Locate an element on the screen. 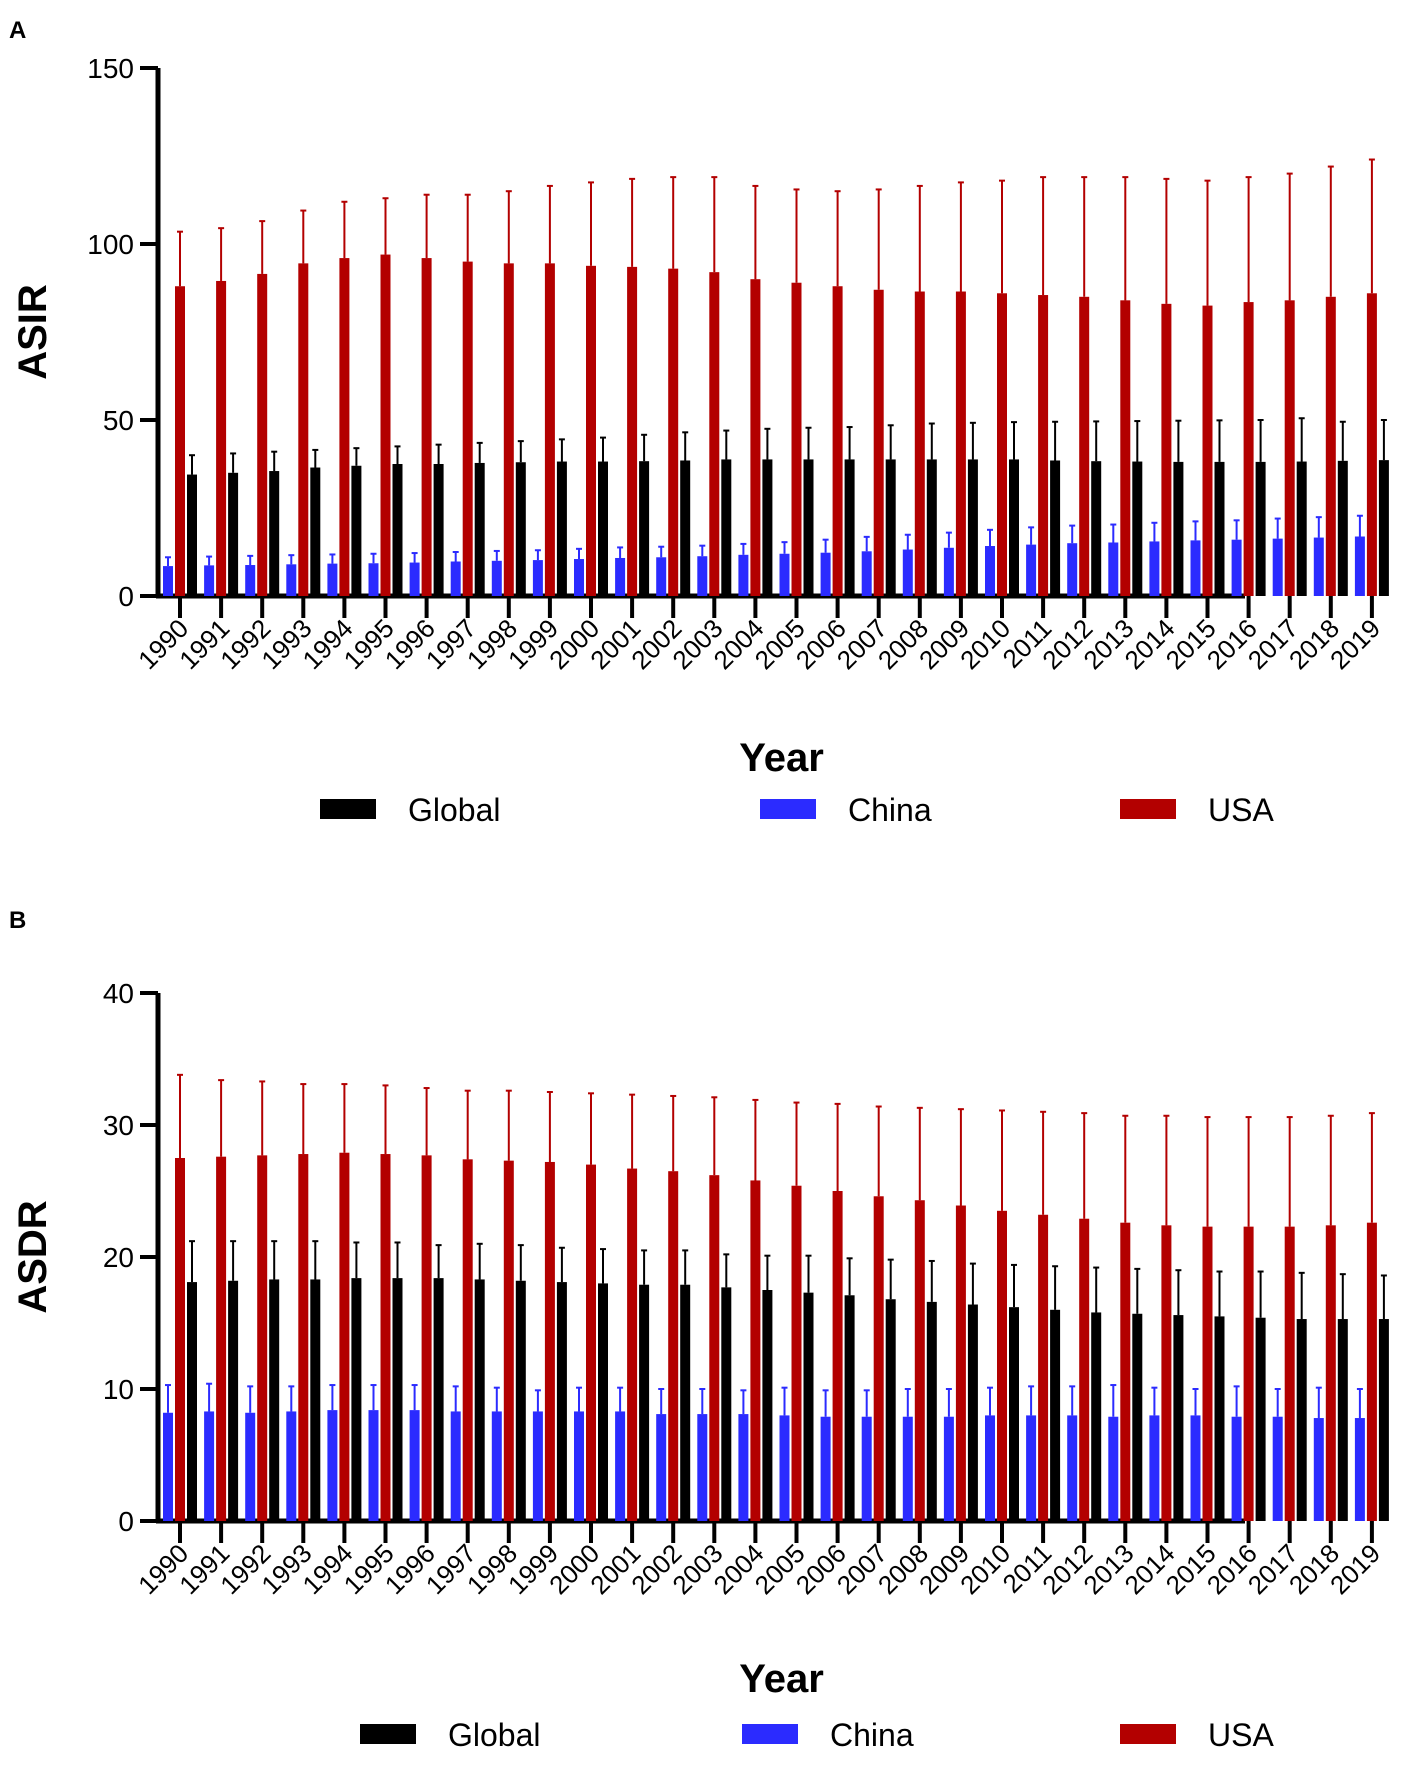 The image size is (1417, 1769). legend-label-usa: USA is located at coordinates (1241, 810).